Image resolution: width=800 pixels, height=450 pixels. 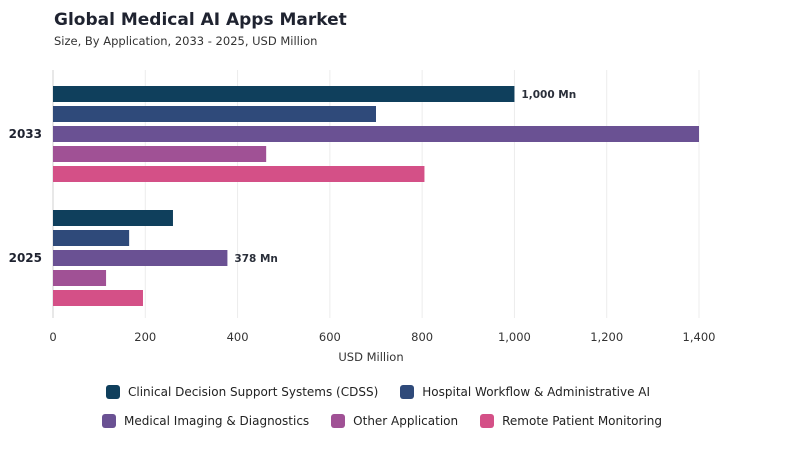 What do you see at coordinates (536, 392) in the screenshot?
I see `legend-label-hospital-workflow: Hospital Workflow & Administrative AI` at bounding box center [536, 392].